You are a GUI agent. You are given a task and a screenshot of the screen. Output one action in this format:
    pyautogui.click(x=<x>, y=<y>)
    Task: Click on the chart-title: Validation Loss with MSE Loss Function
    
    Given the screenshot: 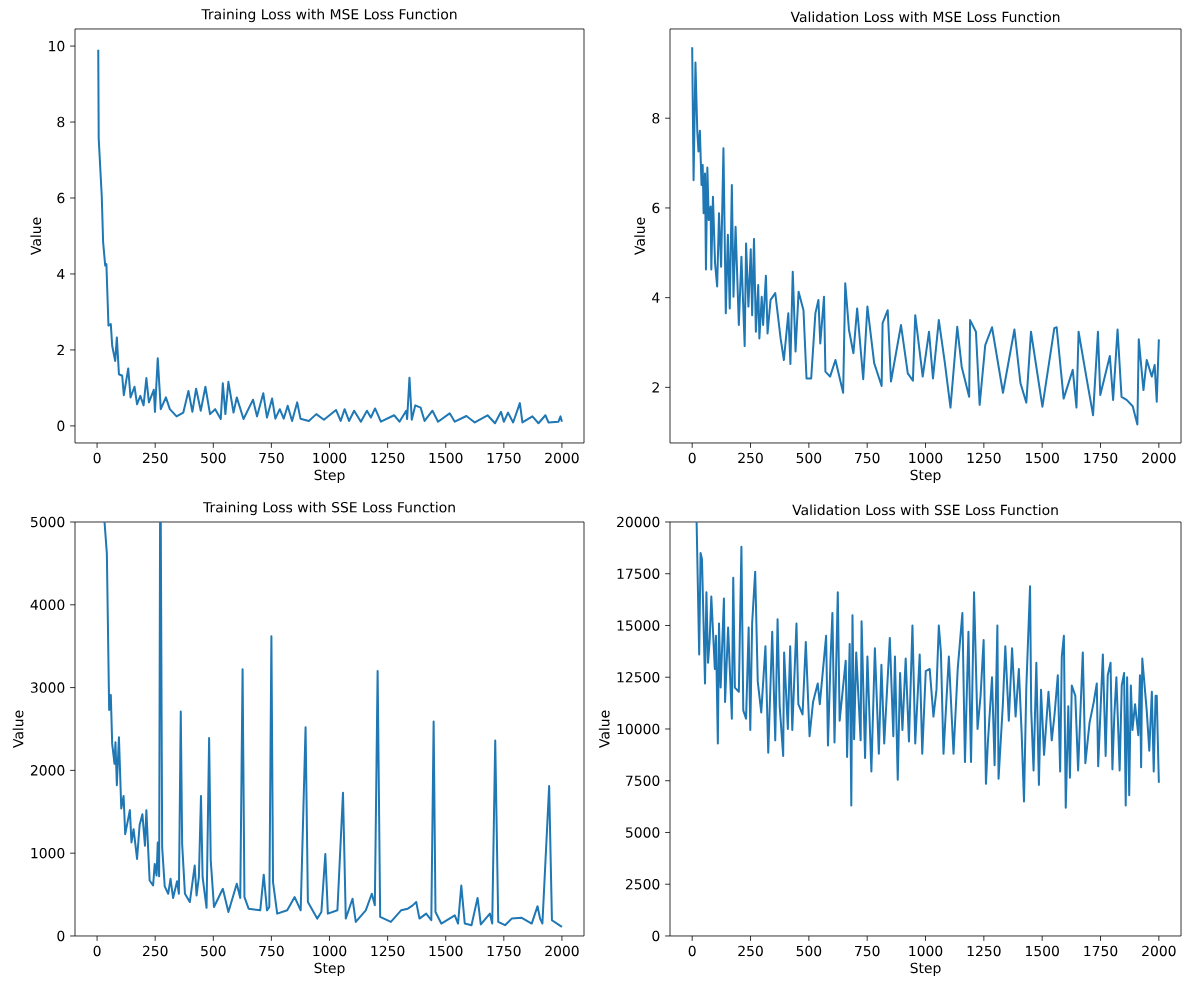 What is the action you would take?
    pyautogui.click(x=925, y=17)
    